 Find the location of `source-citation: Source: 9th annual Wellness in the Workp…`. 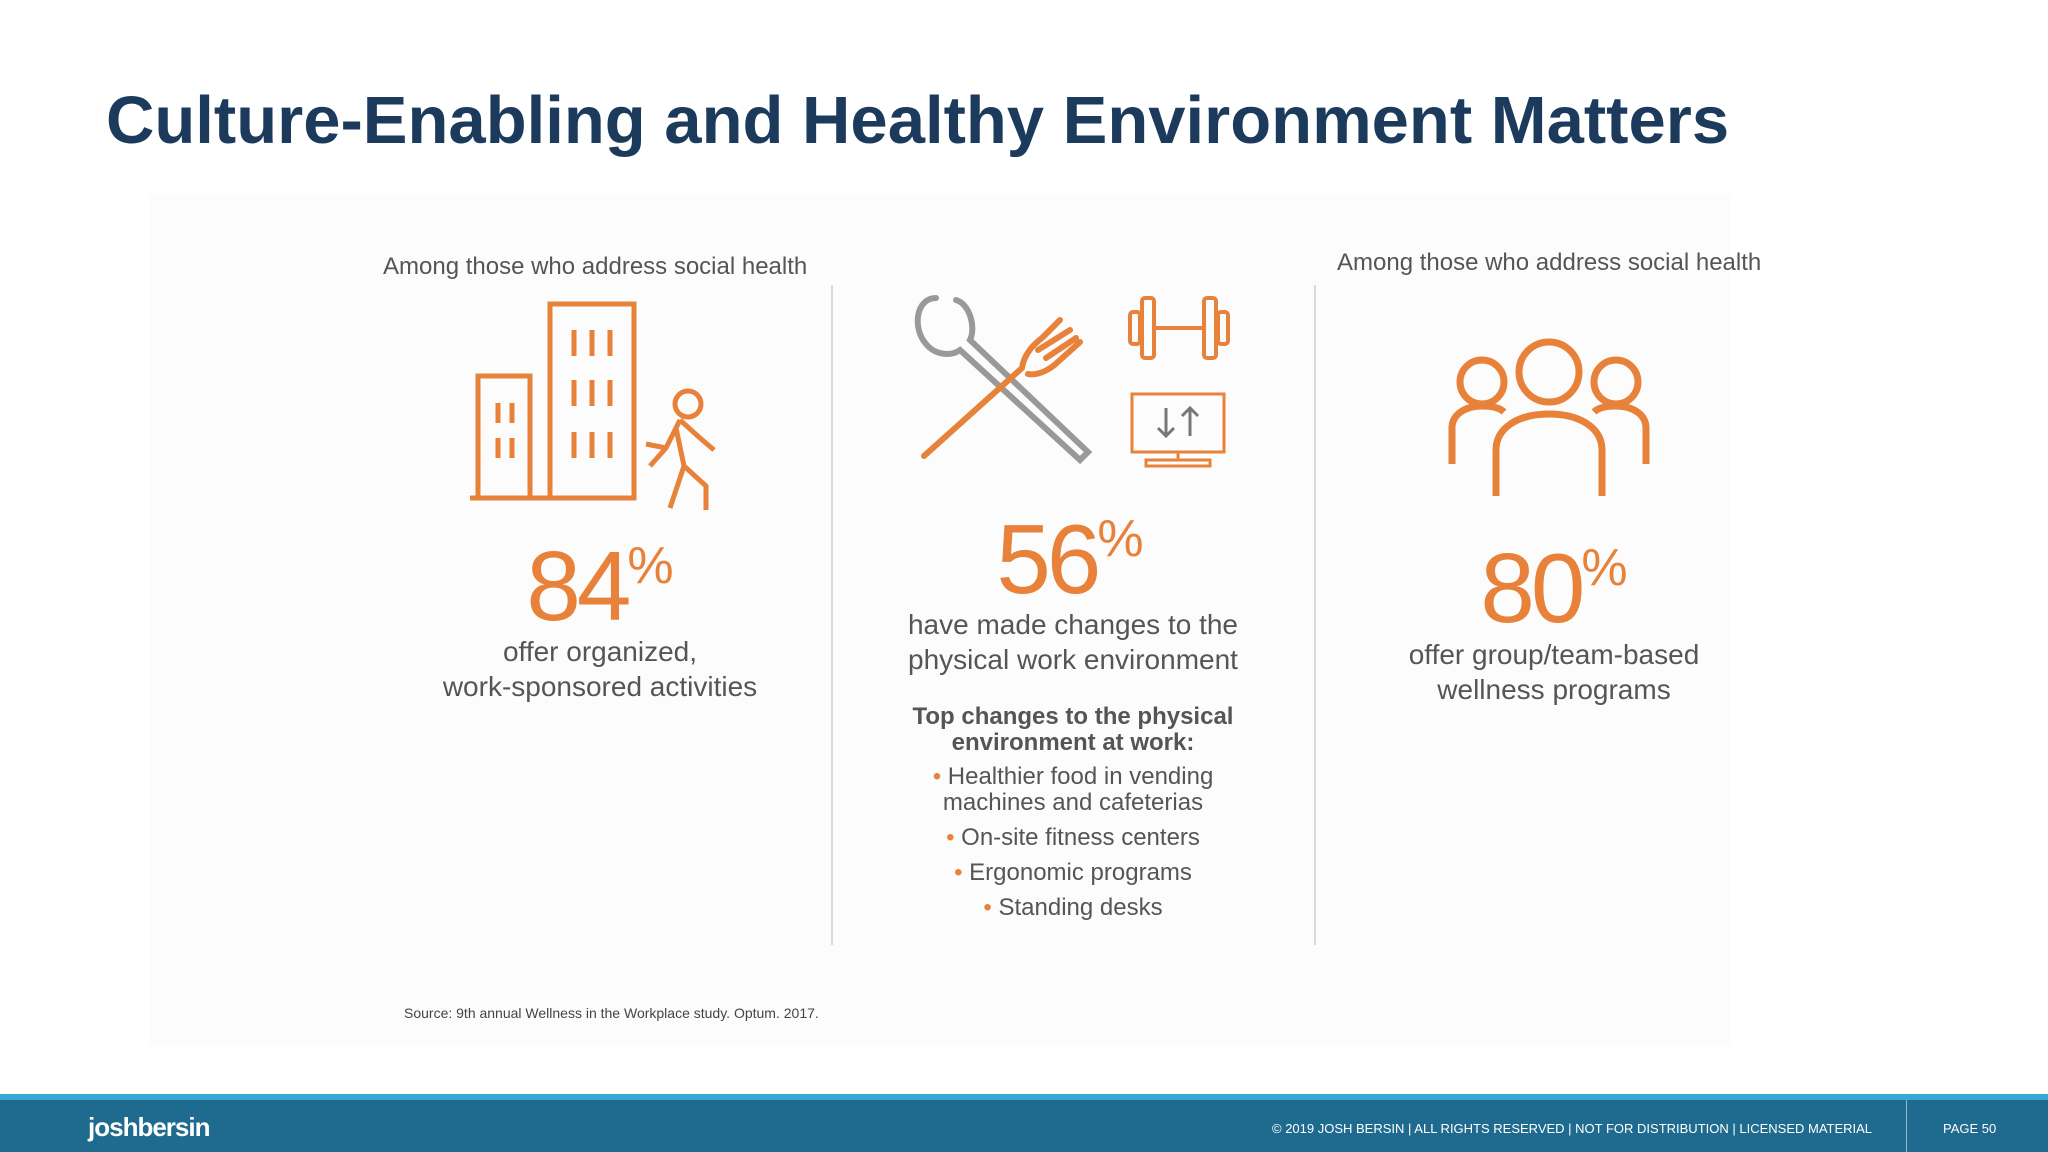

source-citation: Source: 9th annual Wellness in the Workp… is located at coordinates (611, 1013).